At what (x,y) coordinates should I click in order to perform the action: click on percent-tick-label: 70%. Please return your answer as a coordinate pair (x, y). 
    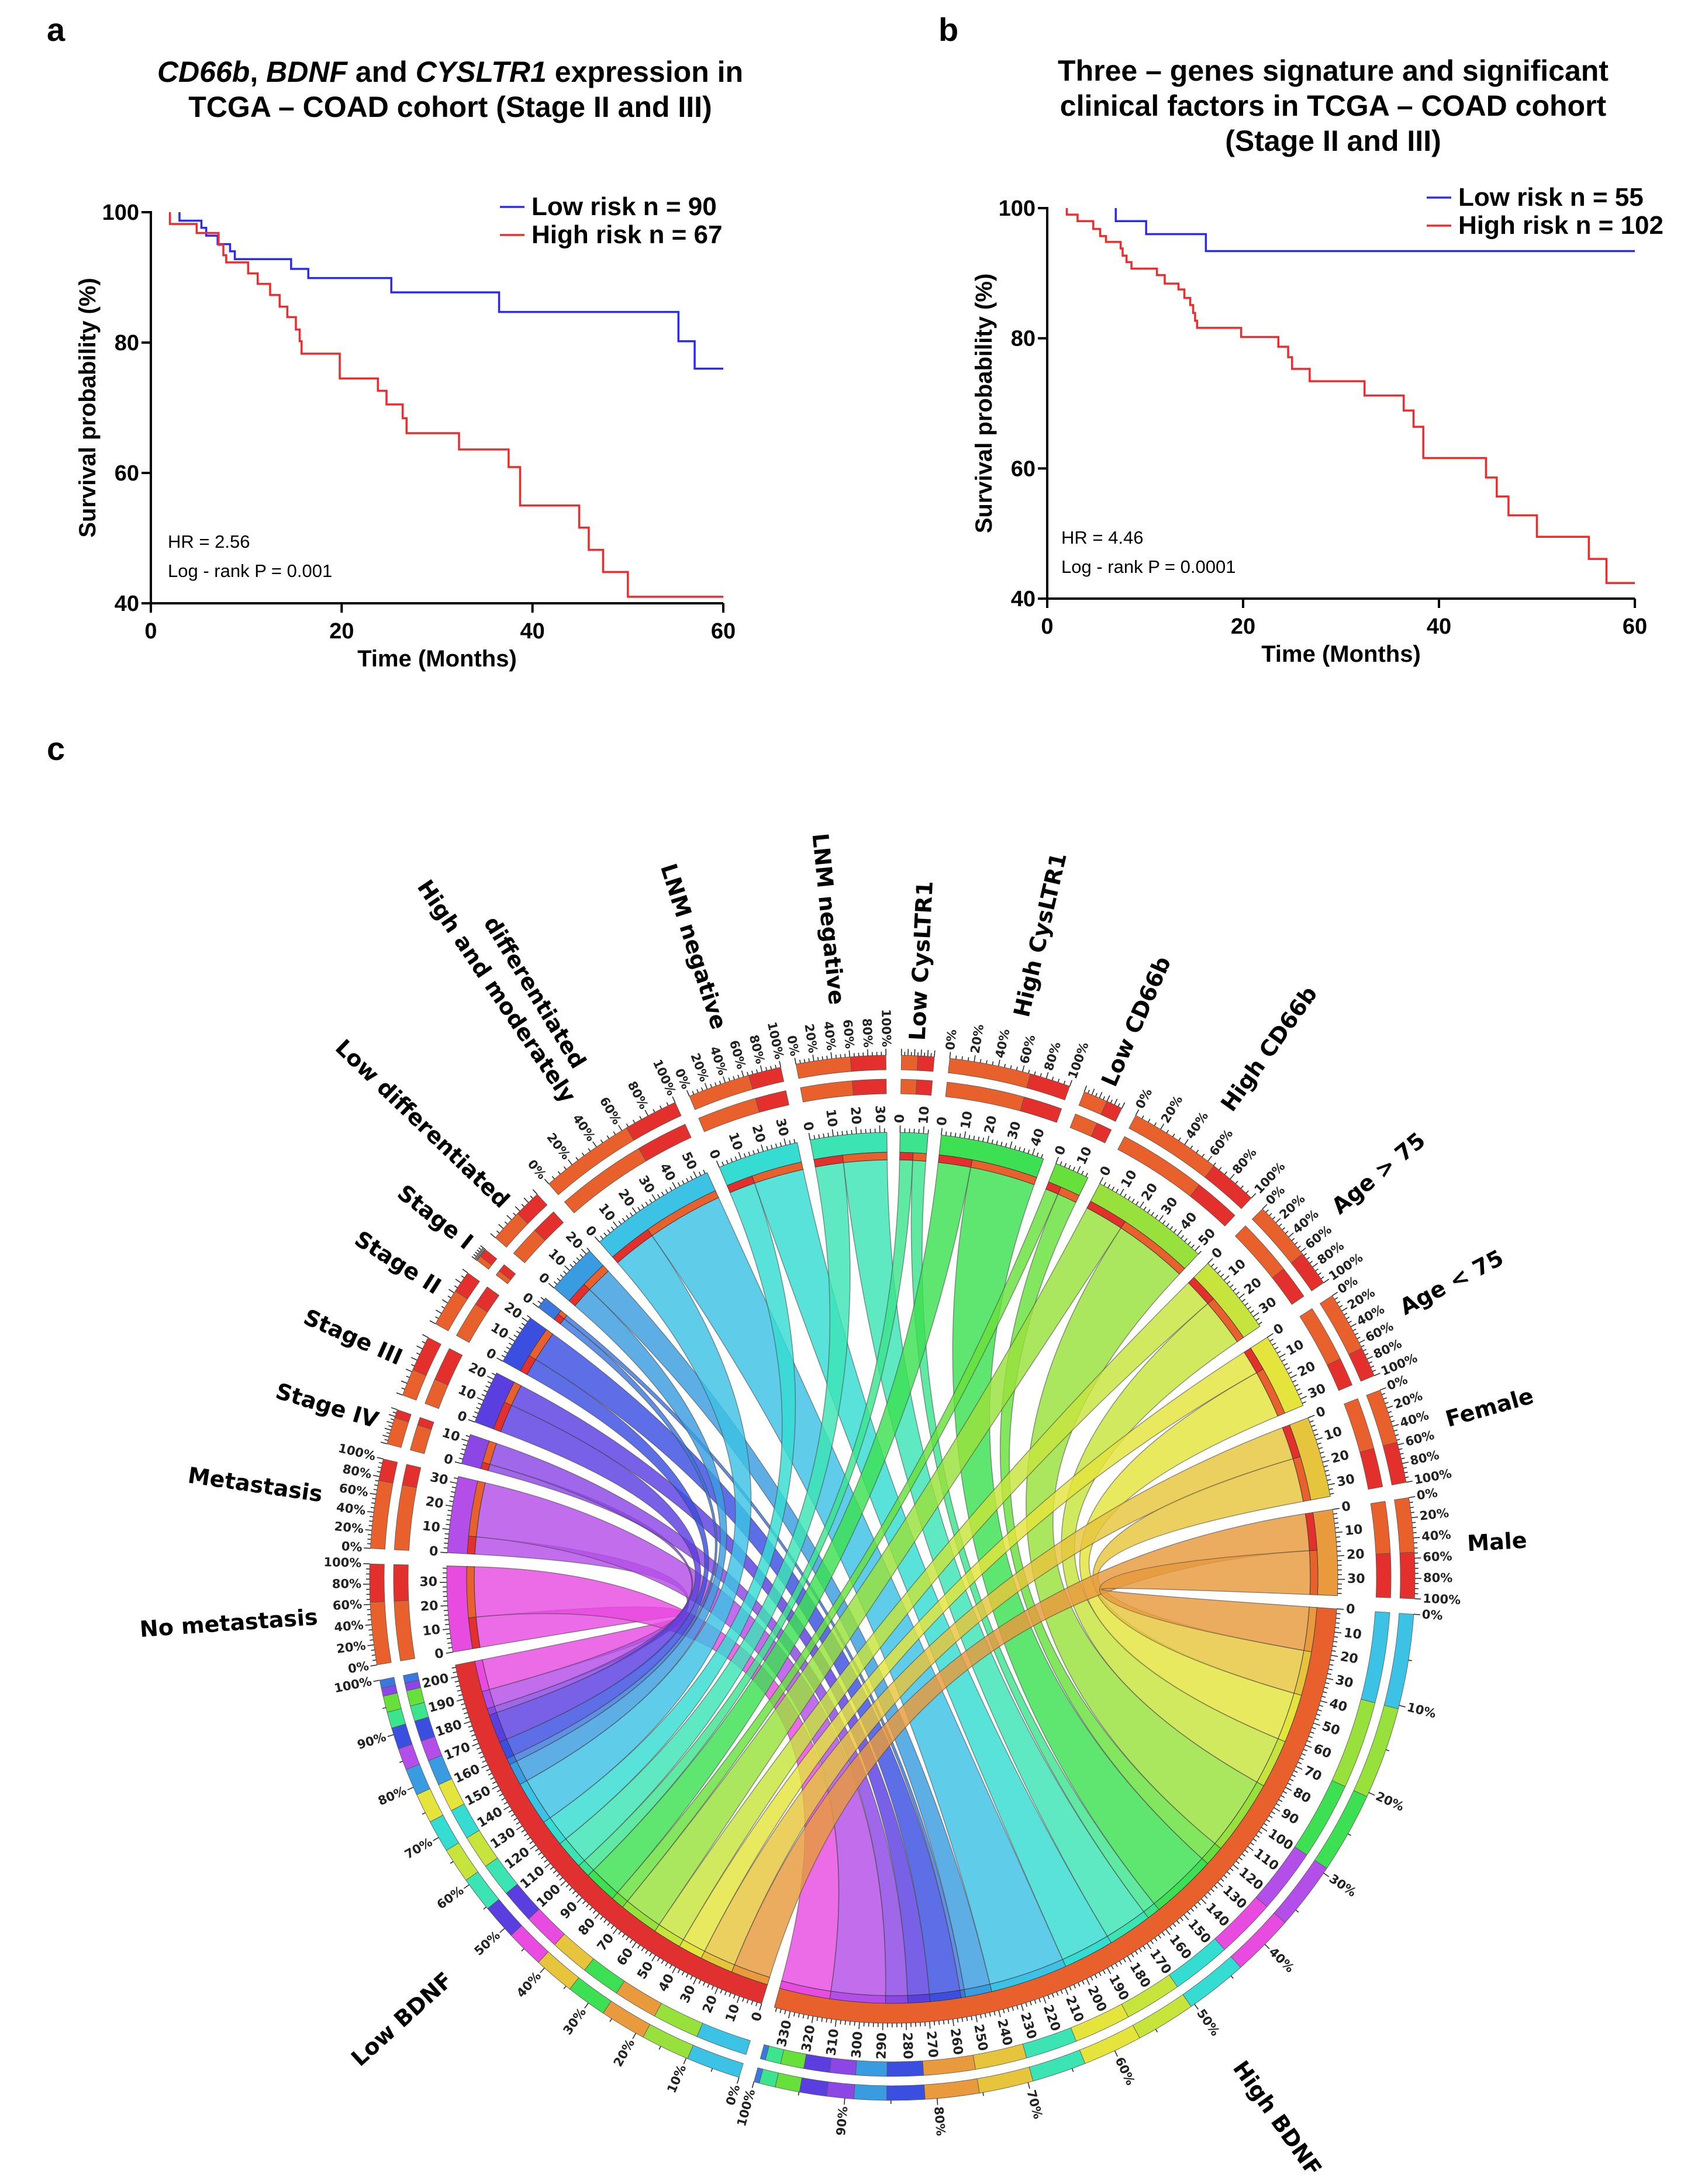
    Looking at the image, I should click on (418, 1848).